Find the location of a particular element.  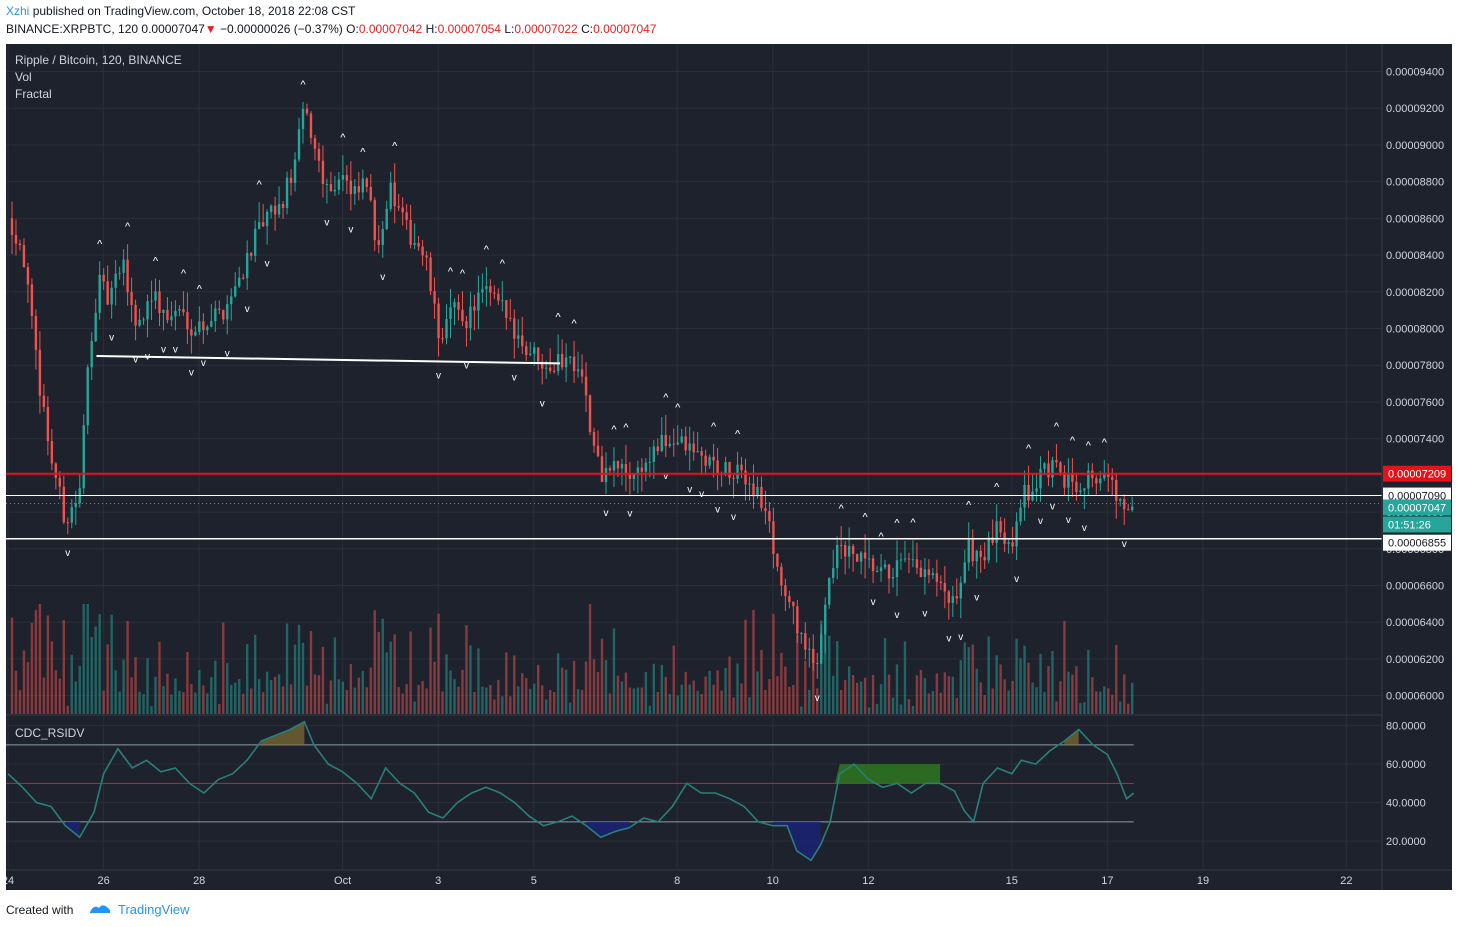

tradingview-link: TradingView is located at coordinates (154, 909).